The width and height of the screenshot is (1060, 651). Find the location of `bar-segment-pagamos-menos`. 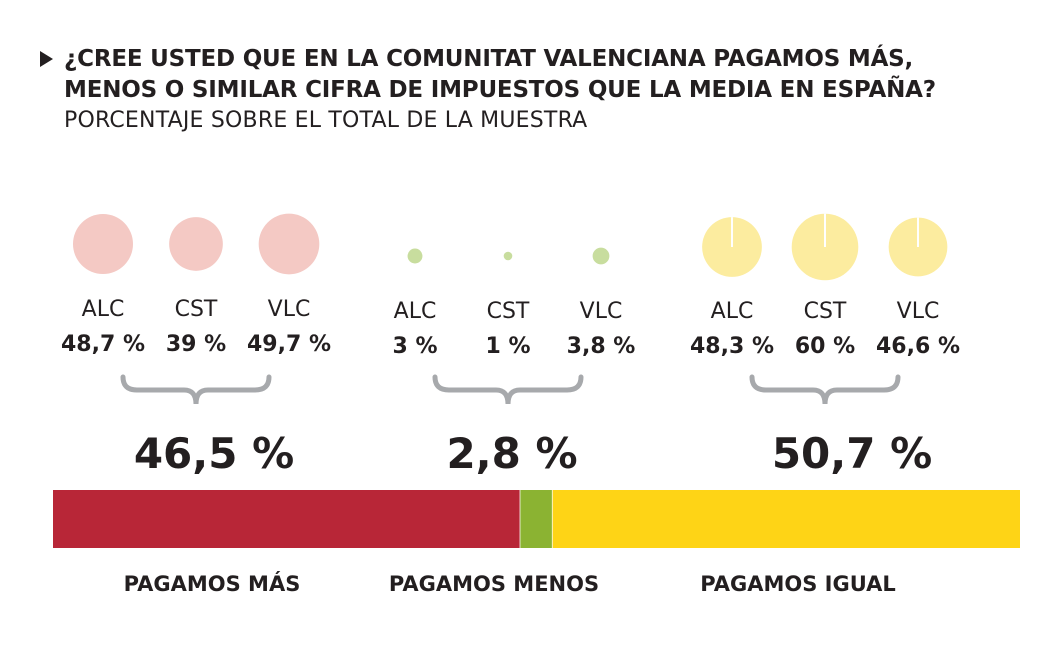

bar-segment-pagamos-menos is located at coordinates (536, 519).